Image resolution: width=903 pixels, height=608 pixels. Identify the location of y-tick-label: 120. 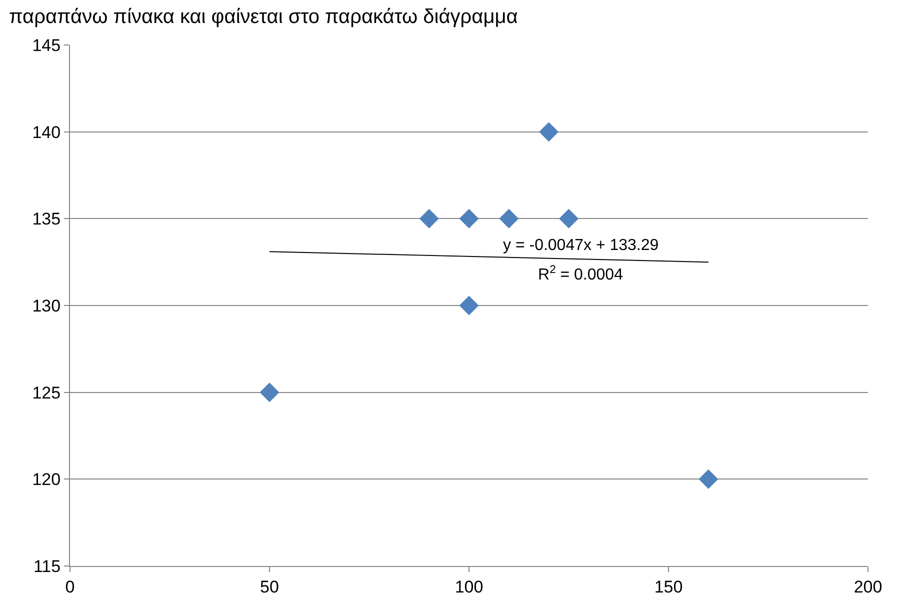
(46, 480).